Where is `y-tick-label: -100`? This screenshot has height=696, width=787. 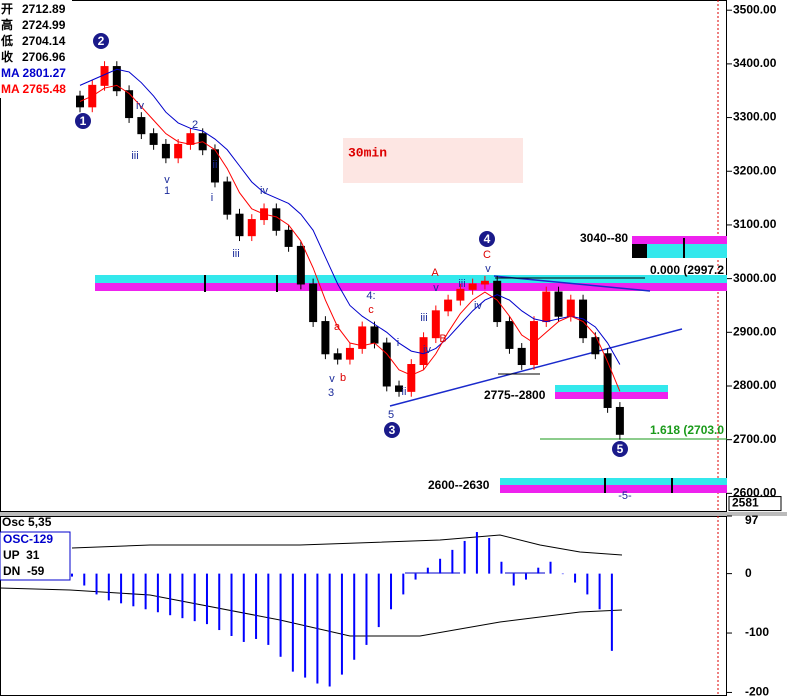 y-tick-label: -100 is located at coordinates (757, 632).